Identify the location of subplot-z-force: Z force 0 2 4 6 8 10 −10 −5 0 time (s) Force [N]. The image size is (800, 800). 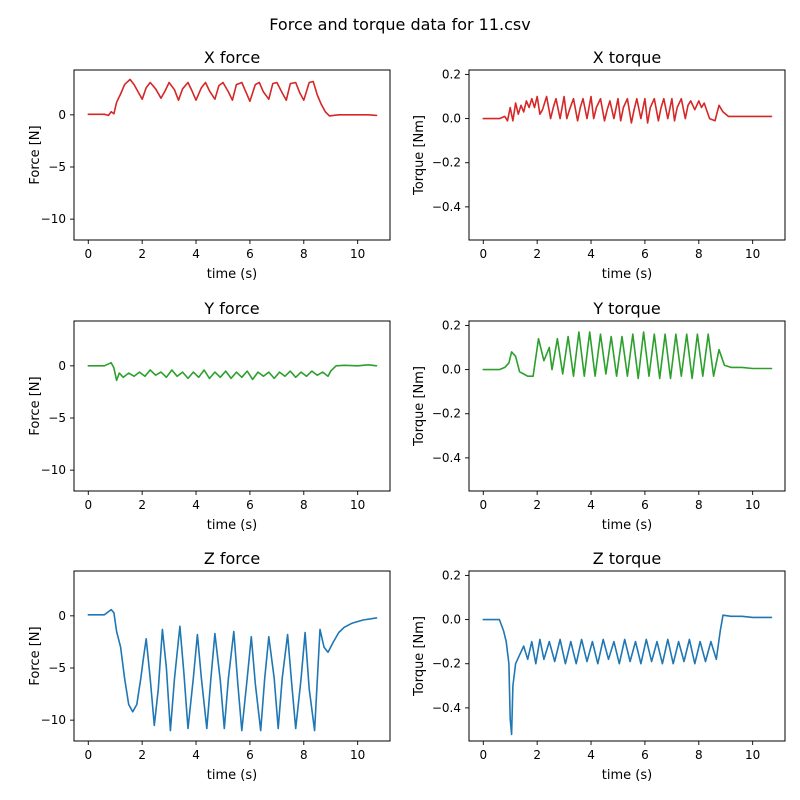
(209, 666).